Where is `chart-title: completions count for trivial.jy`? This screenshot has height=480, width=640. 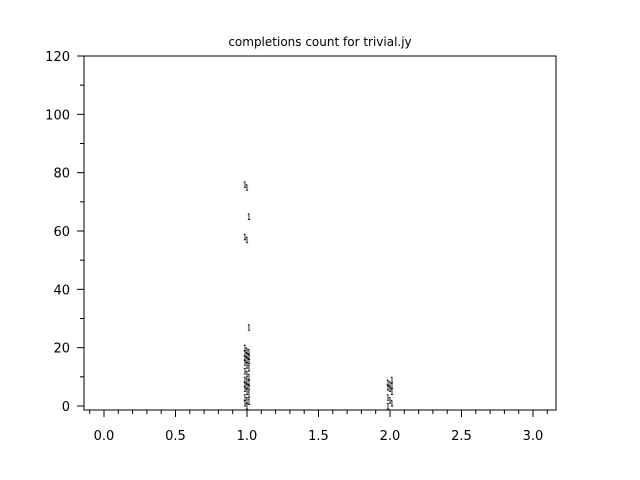 chart-title: completions count for trivial.jy is located at coordinates (319, 42).